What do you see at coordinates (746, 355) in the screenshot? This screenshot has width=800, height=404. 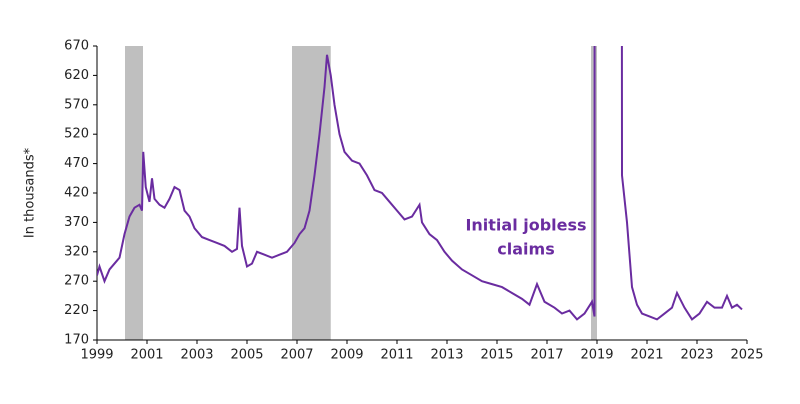 I see `x-tick-label: 2025` at bounding box center [746, 355].